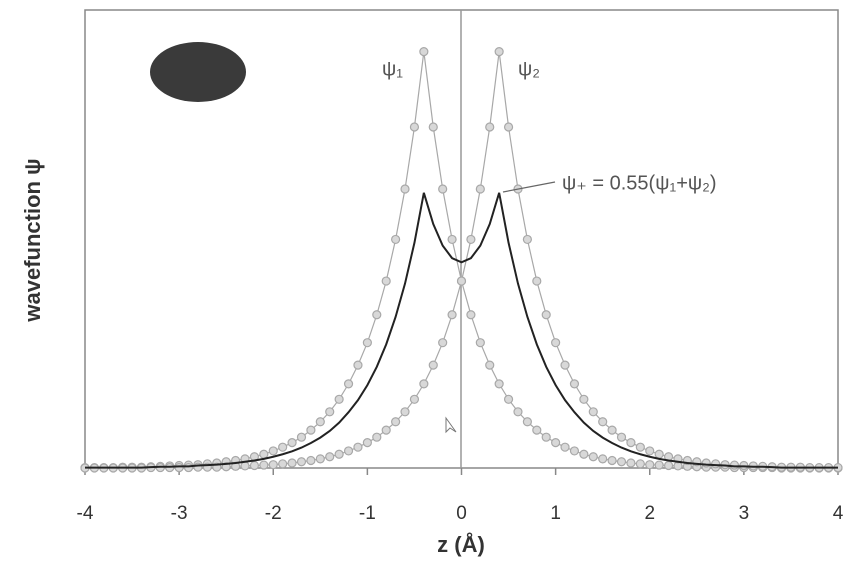 Image resolution: width=846 pixels, height=561 pixels. Describe the element at coordinates (649, 513) in the screenshot. I see `x-tick-label: 2` at that location.